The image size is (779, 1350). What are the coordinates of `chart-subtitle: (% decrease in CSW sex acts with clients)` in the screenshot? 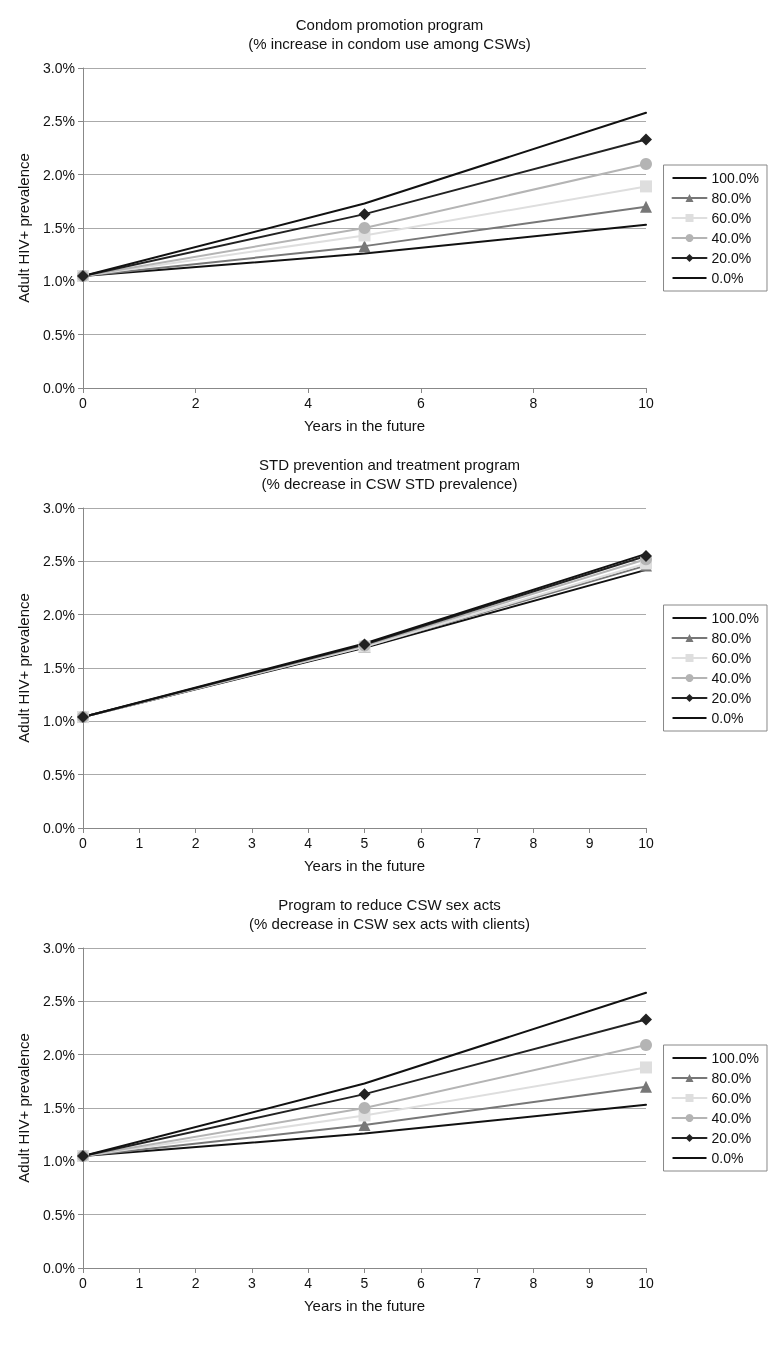 It's located at (389, 923).